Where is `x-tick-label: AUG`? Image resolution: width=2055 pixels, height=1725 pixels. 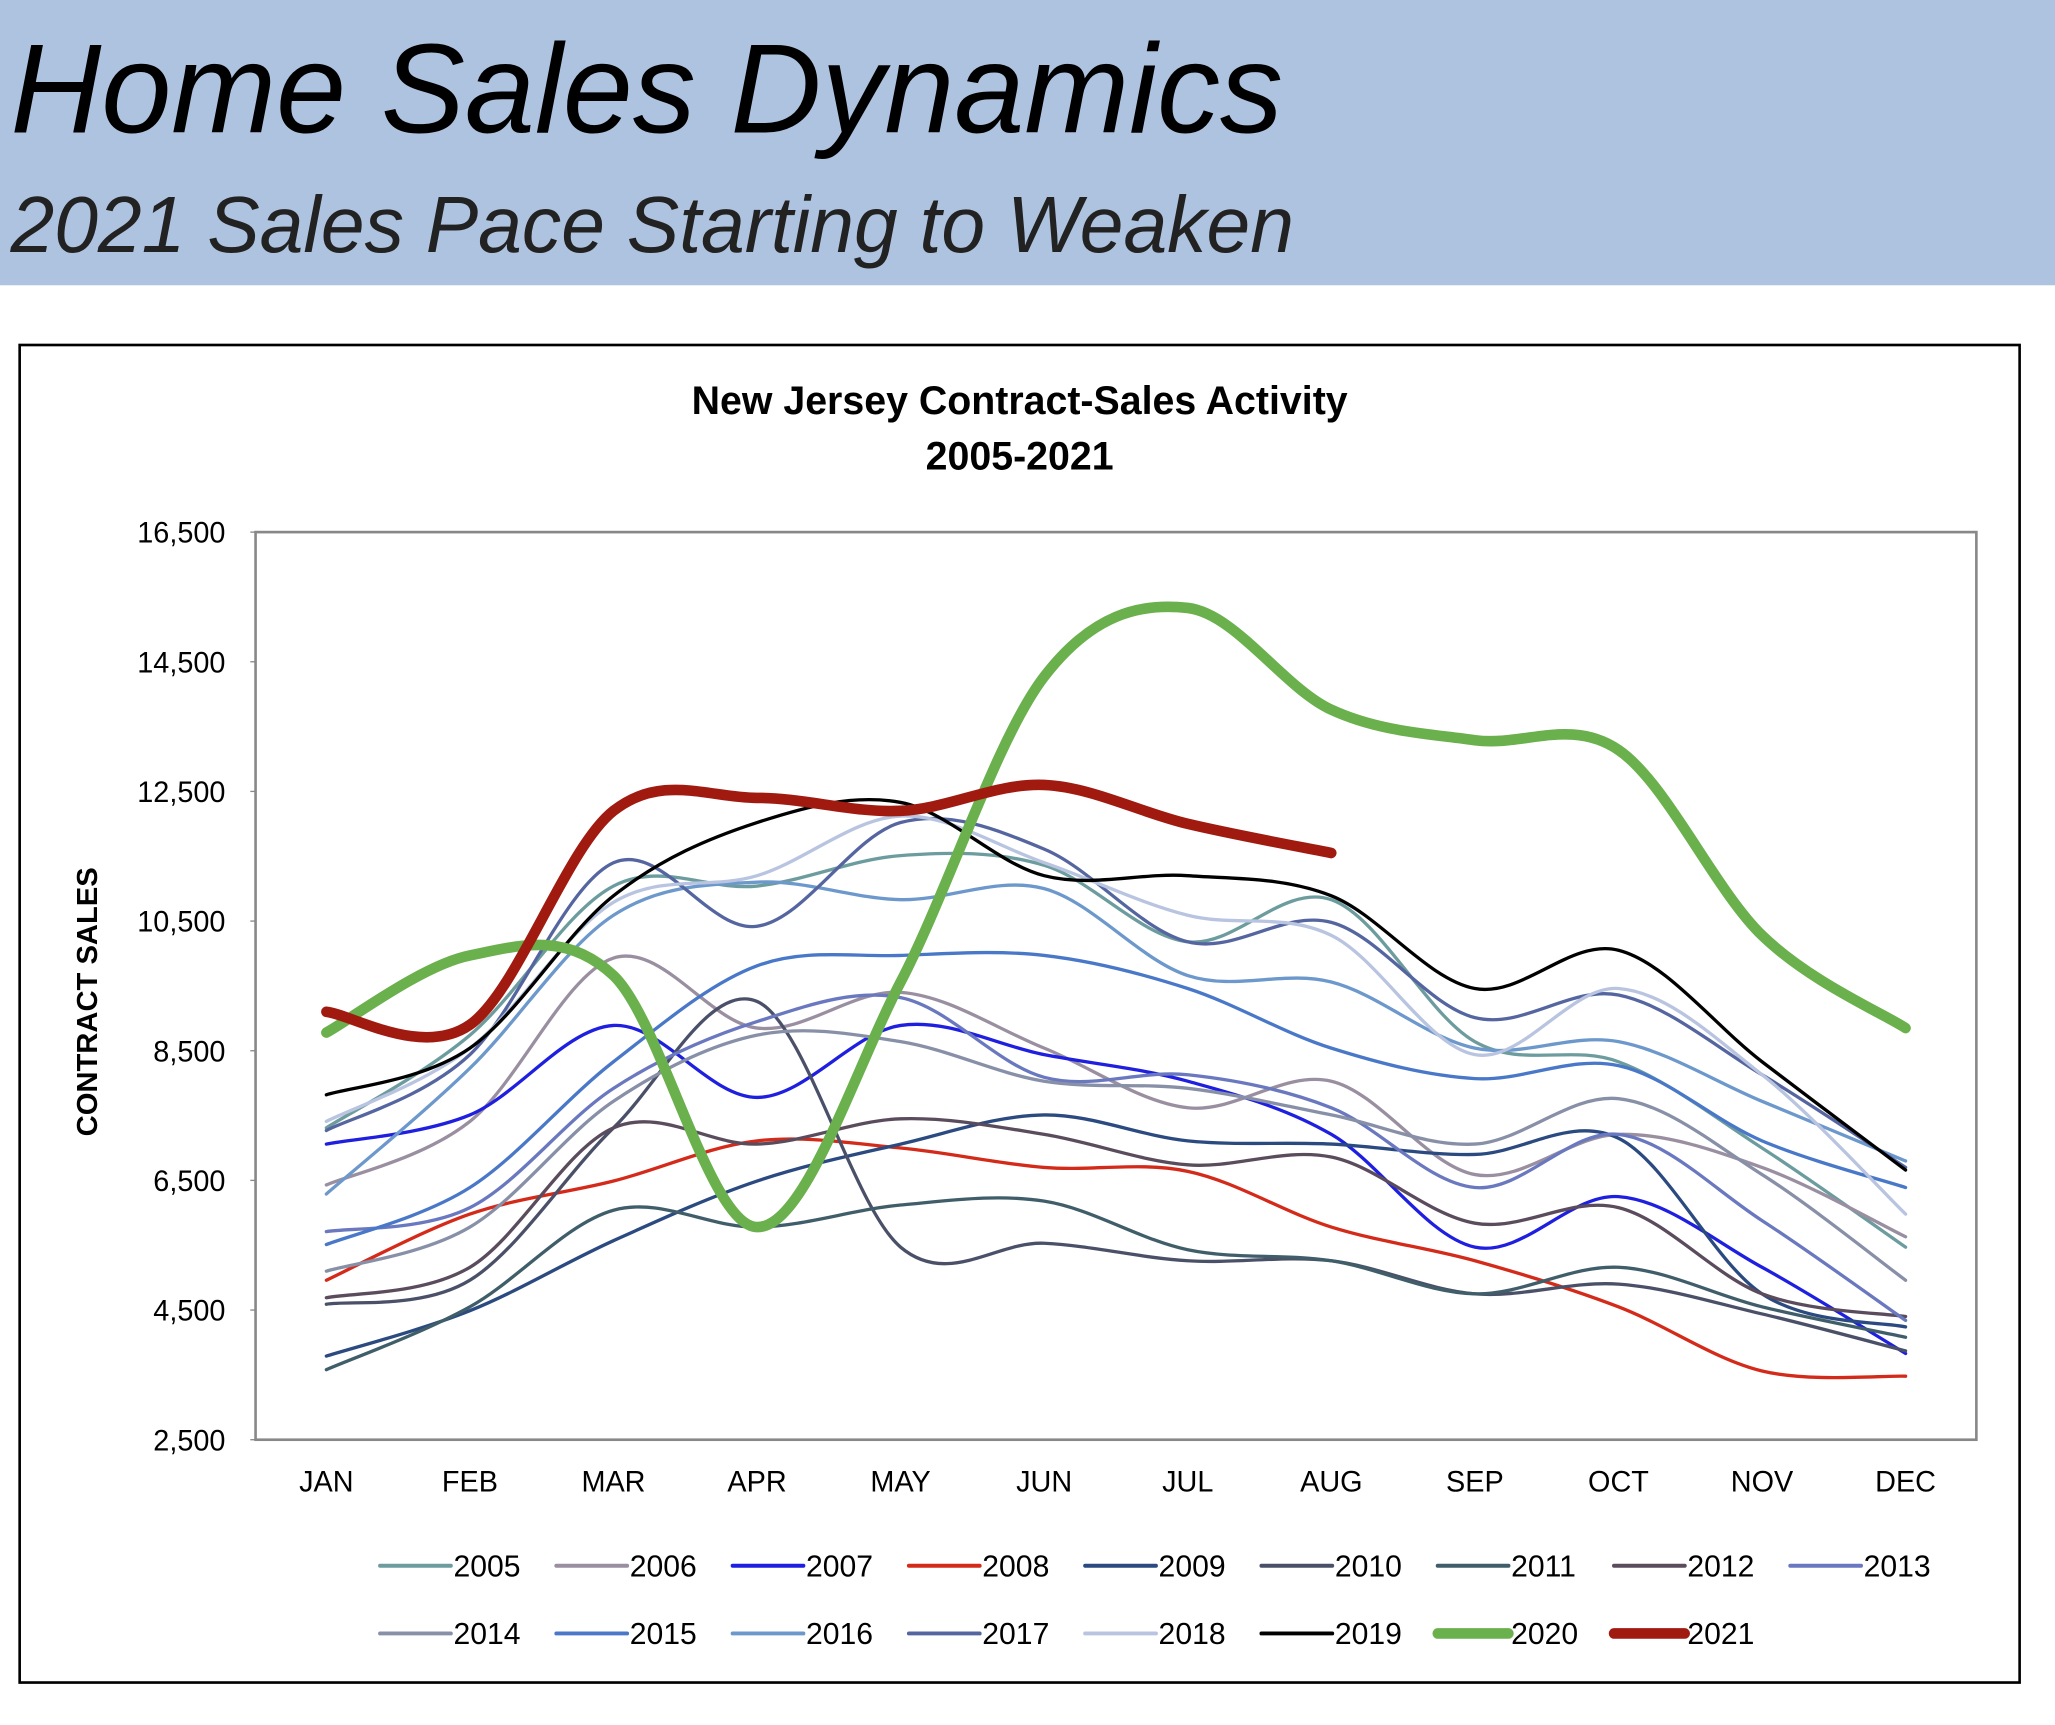
x-tick-label: AUG is located at coordinates (1331, 1482).